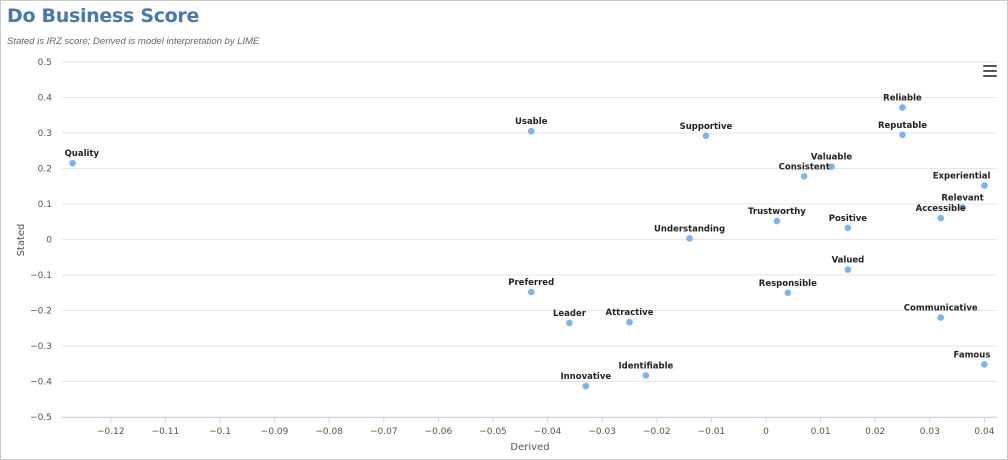 This screenshot has height=460, width=1008. I want to click on x-tick-label: −0.07, so click(384, 432).